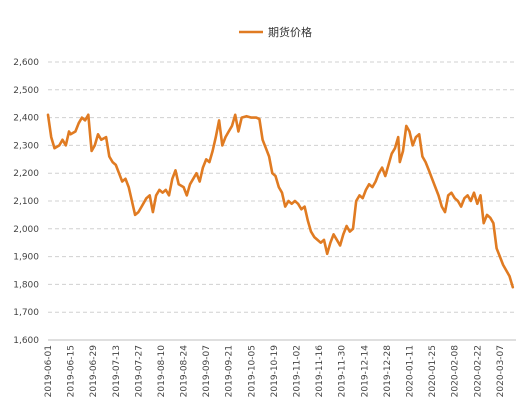  Describe the element at coordinates (410, 371) in the screenshot. I see `x-tick-label: 2020-01-11` at that location.